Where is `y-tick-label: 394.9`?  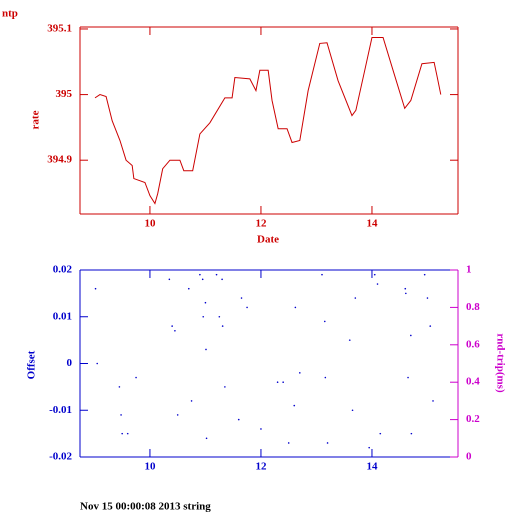 y-tick-label: 394.9 is located at coordinates (59, 160).